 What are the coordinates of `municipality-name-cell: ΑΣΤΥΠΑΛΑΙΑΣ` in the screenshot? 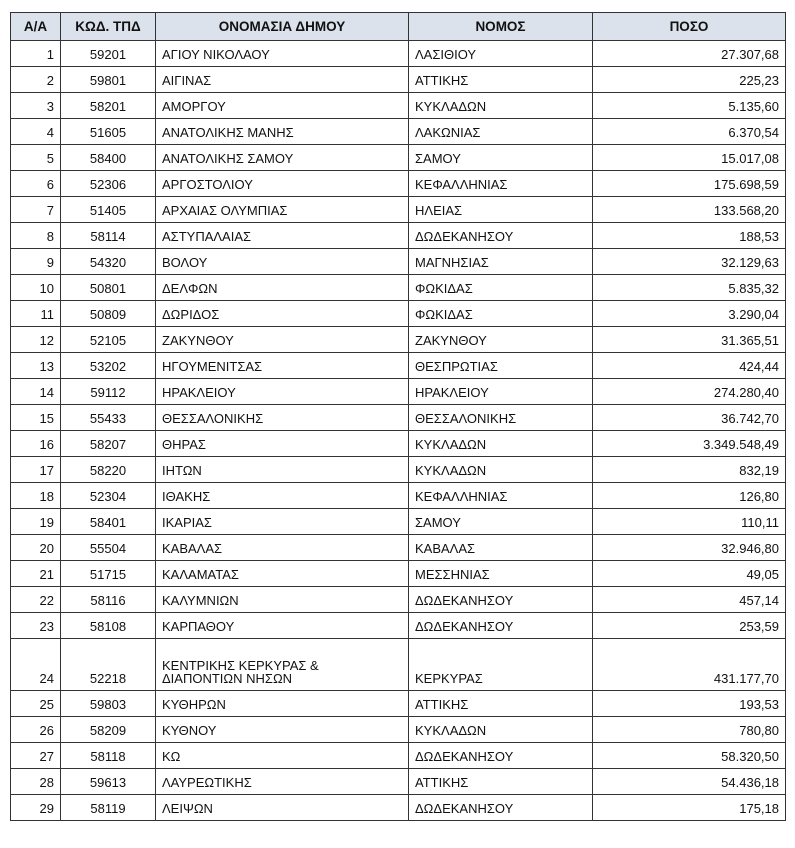 It's located at (282, 235).